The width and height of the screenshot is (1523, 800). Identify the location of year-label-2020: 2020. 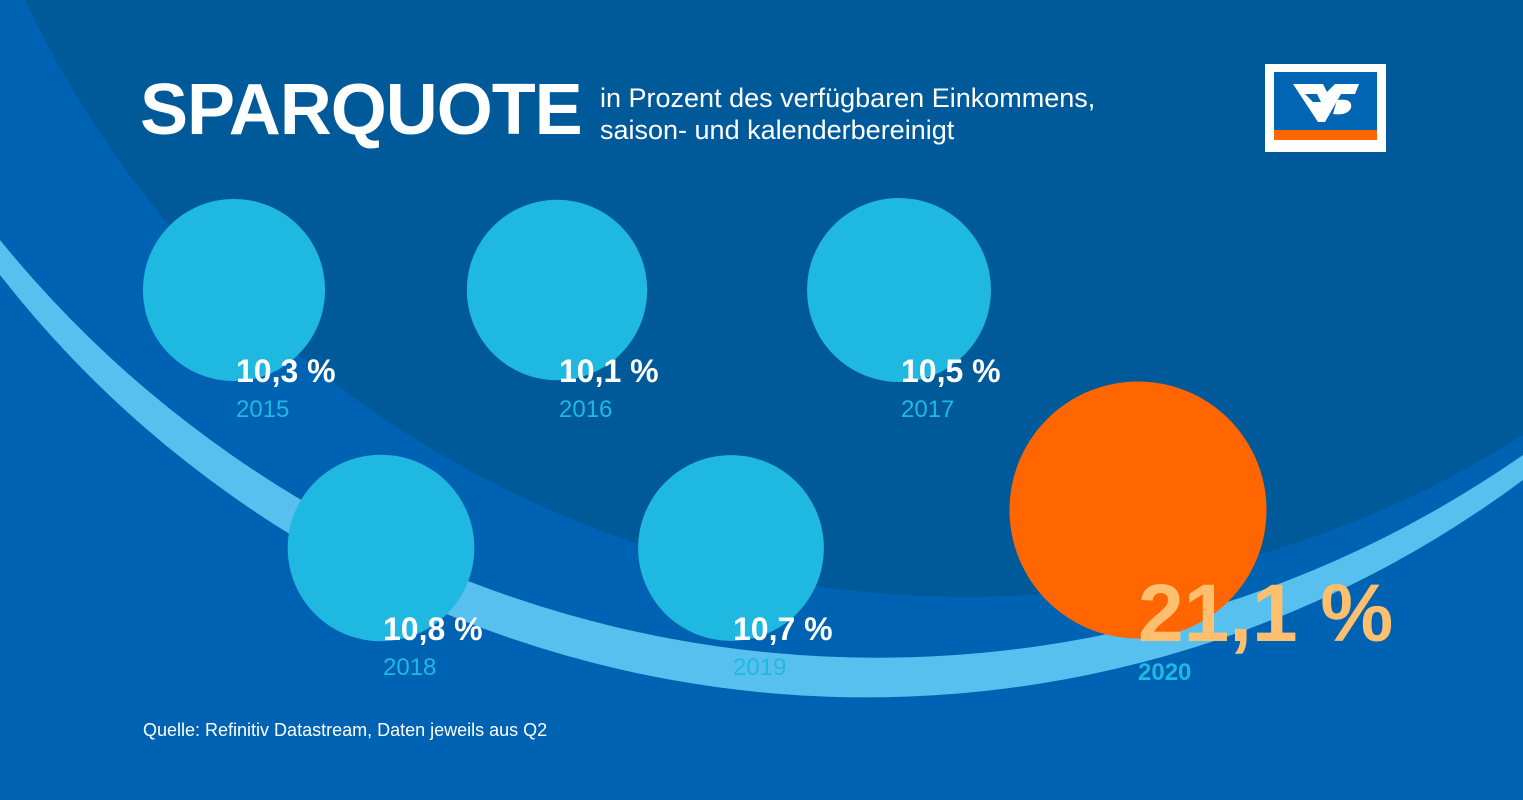
(1164, 672).